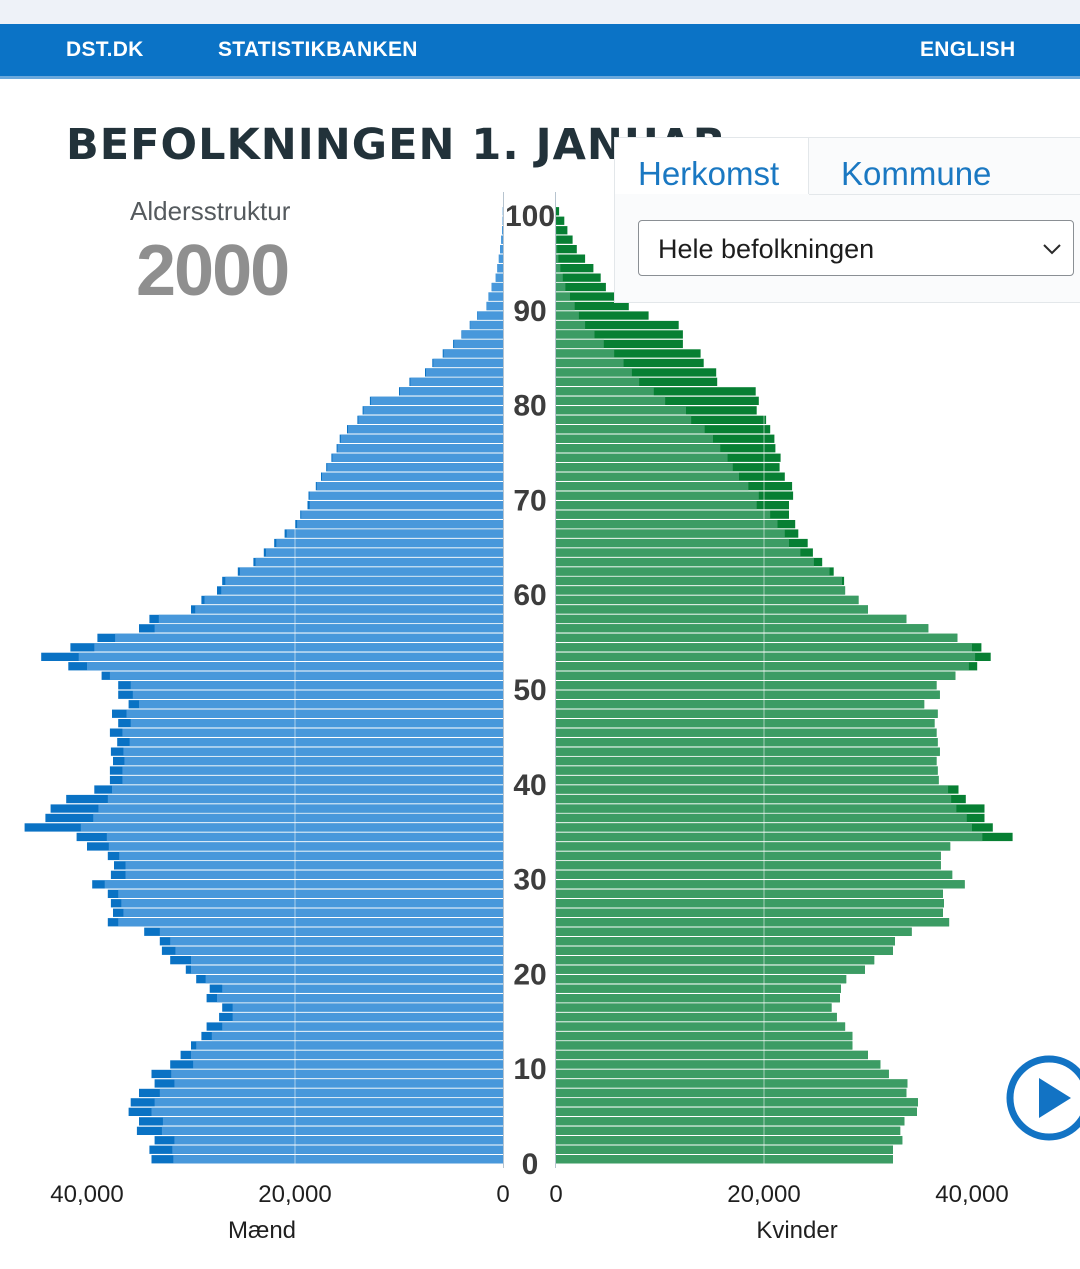 The height and width of the screenshot is (1269, 1080). What do you see at coordinates (916, 173) in the screenshot?
I see `tab-kommune: Kommune` at bounding box center [916, 173].